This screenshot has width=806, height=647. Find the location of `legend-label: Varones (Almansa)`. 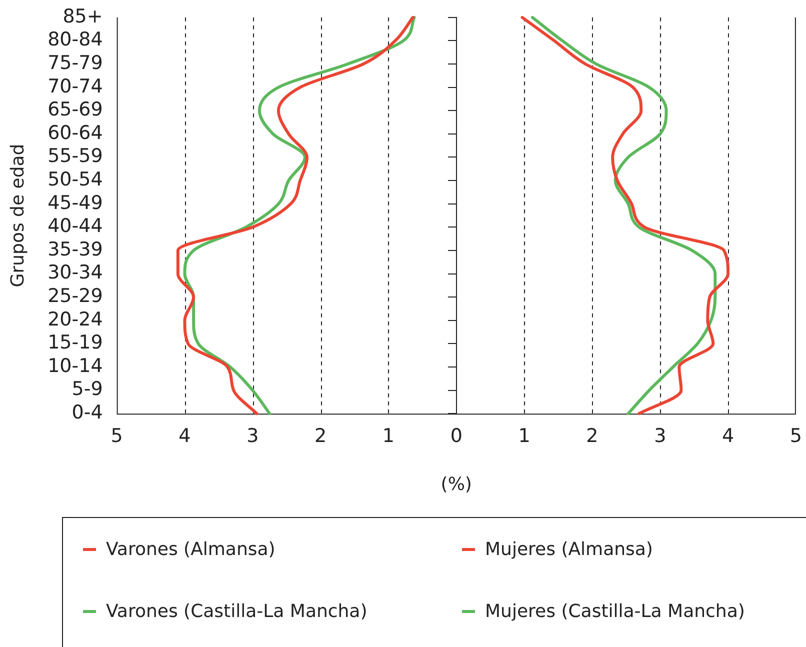

legend-label: Varones (Almansa) is located at coordinates (191, 549).